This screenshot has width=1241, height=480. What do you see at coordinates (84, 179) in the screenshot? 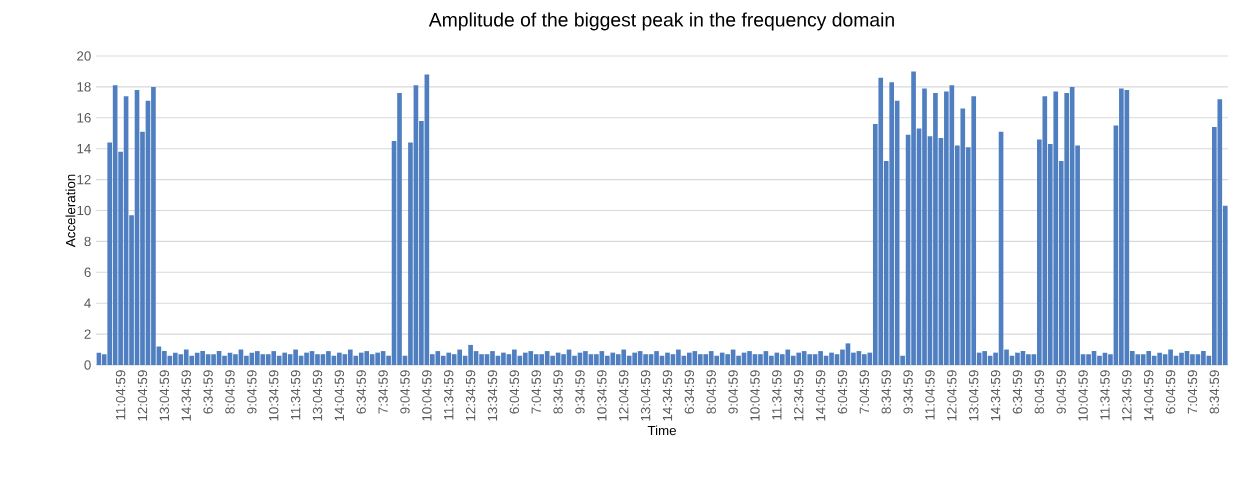
I see `y-tick-label: 12` at bounding box center [84, 179].